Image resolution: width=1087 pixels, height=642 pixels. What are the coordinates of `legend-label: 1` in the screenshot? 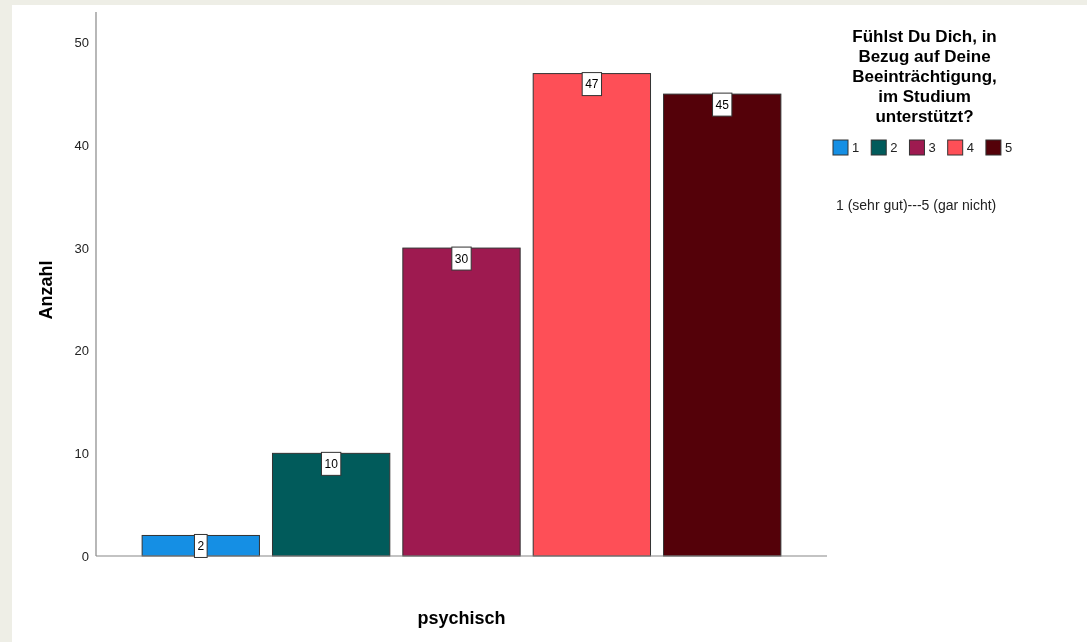 It's located at (856, 147).